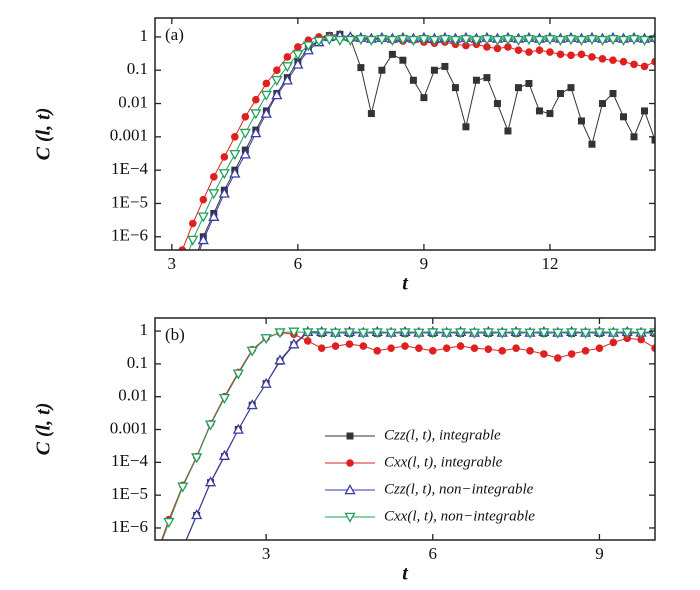 The width and height of the screenshot is (700, 590). What do you see at coordinates (298, 263) in the screenshot?
I see `x-tick-label: 6` at bounding box center [298, 263].